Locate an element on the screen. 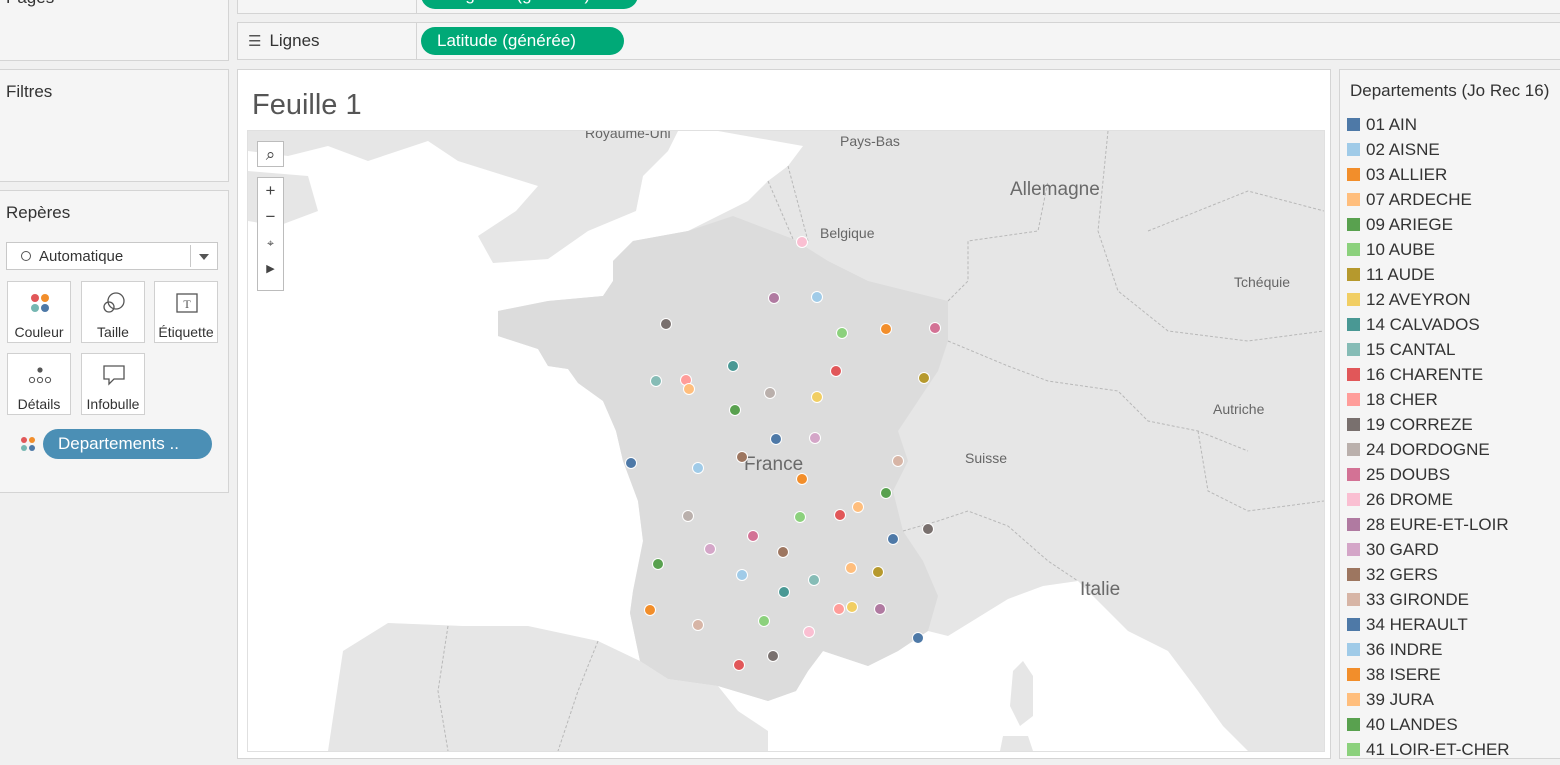  legend-item: 03 ALLIER is located at coordinates (1397, 177).